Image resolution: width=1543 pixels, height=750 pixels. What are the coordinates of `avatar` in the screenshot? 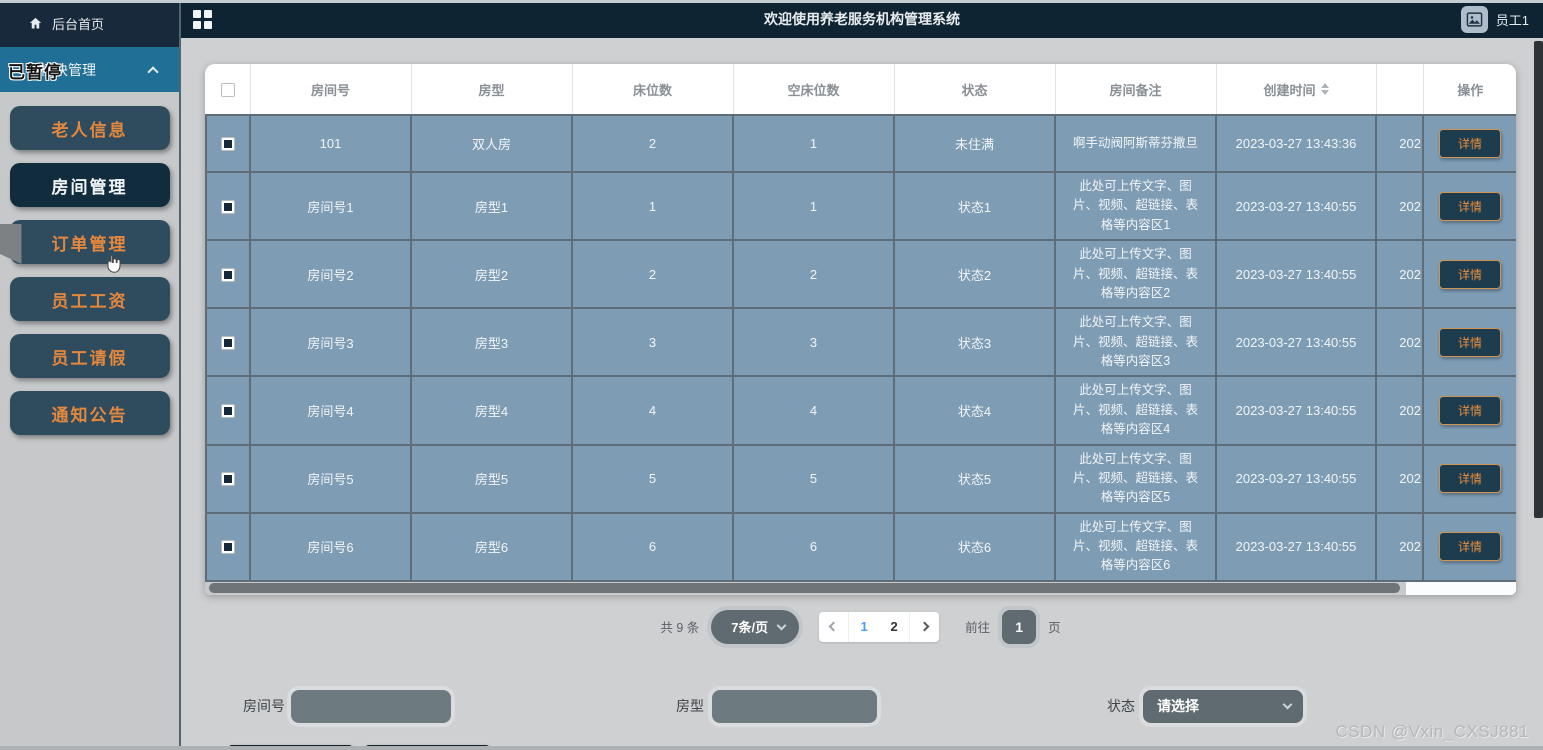 It's located at (1474, 19).